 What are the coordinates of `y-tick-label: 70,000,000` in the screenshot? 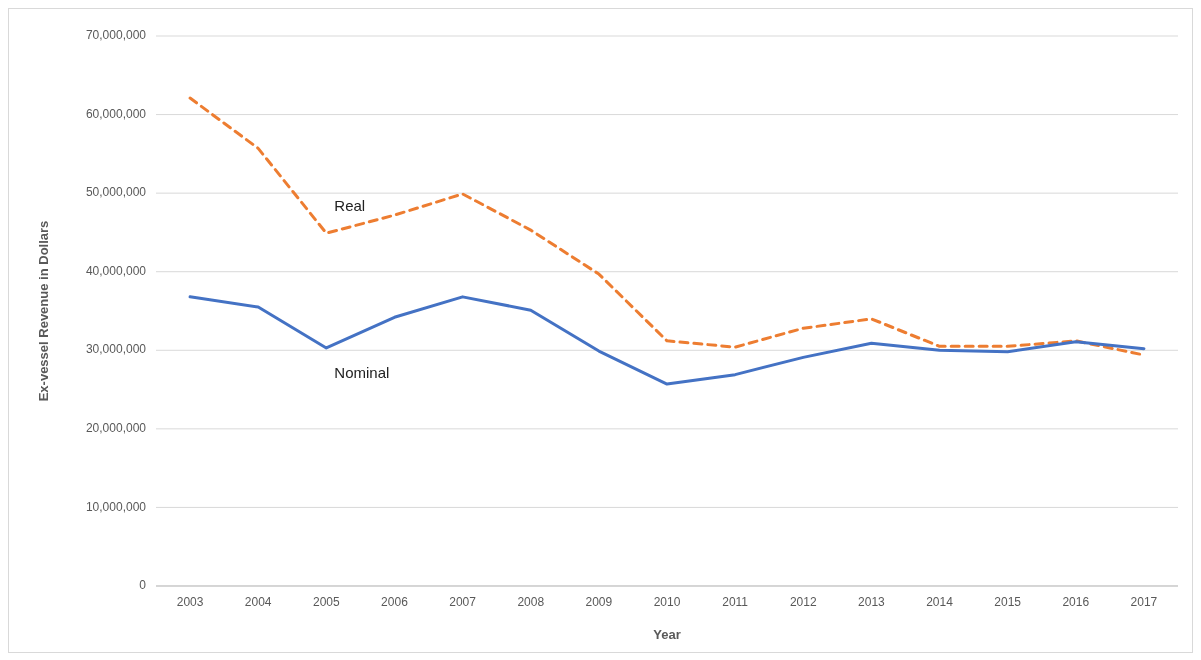 It's located at (116, 35).